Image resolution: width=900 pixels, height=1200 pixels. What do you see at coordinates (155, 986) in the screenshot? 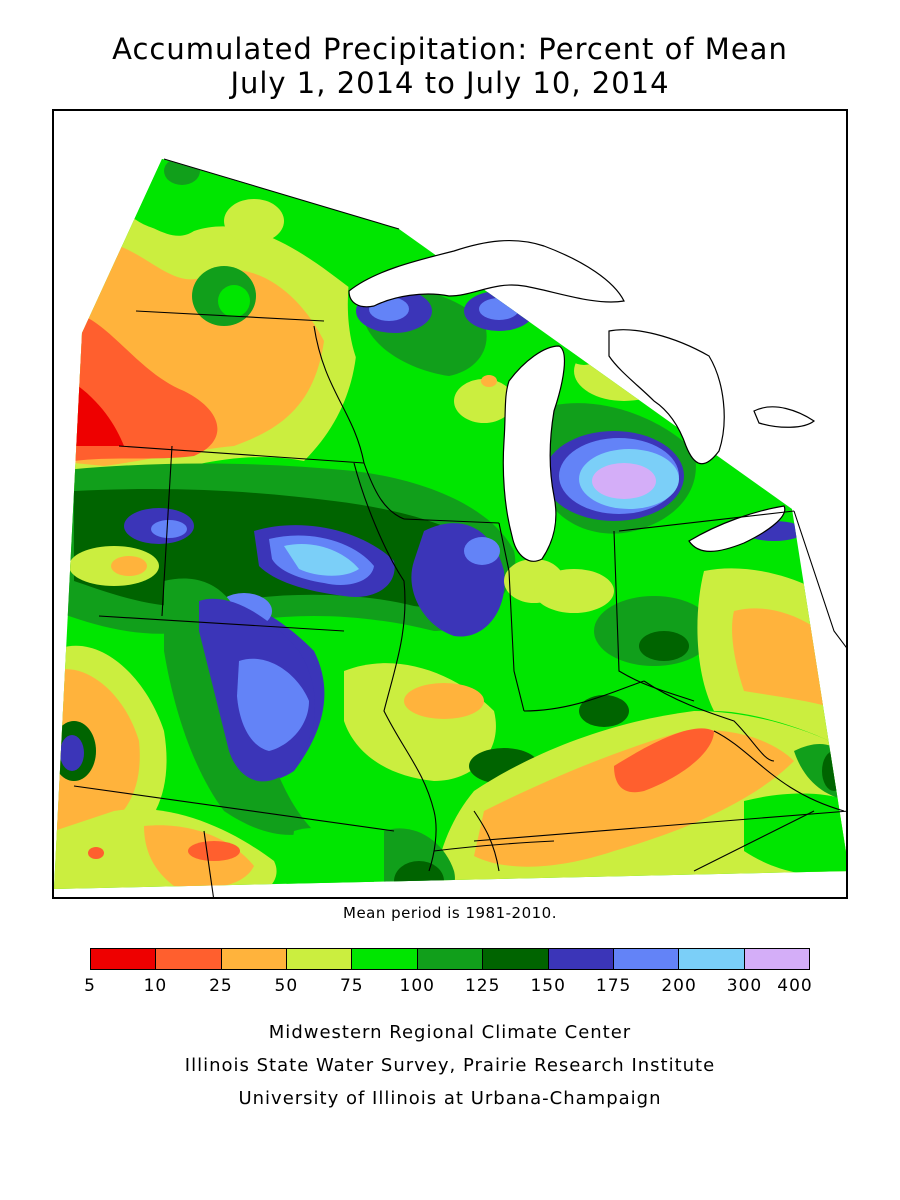
I see `legend-tick: 10` at bounding box center [155, 986].